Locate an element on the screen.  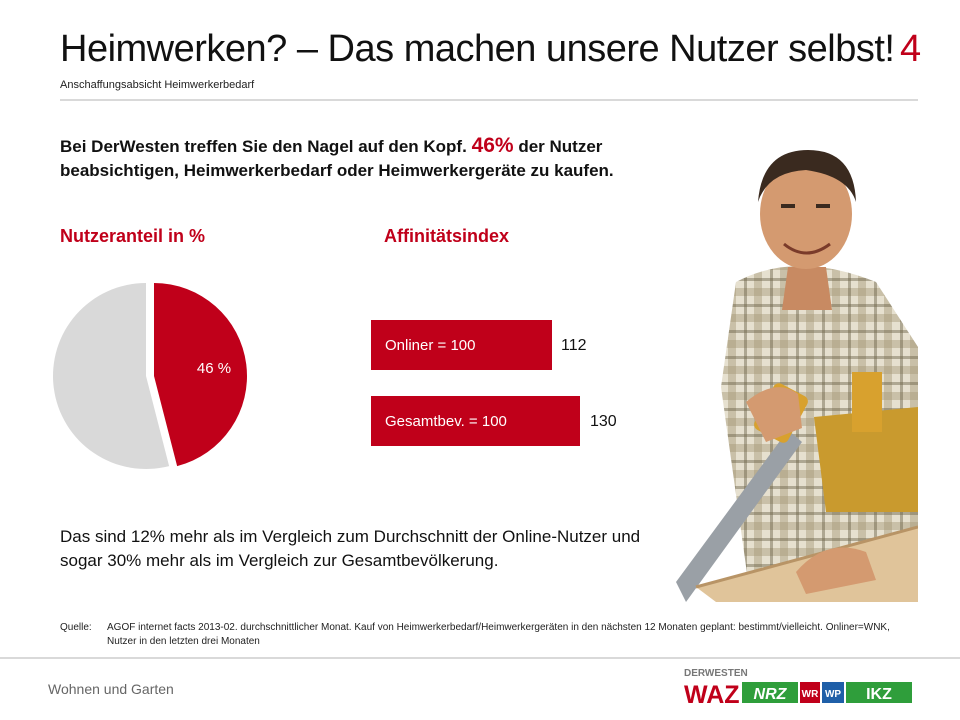
pie-slice-highlight is located at coordinates (201, 375).